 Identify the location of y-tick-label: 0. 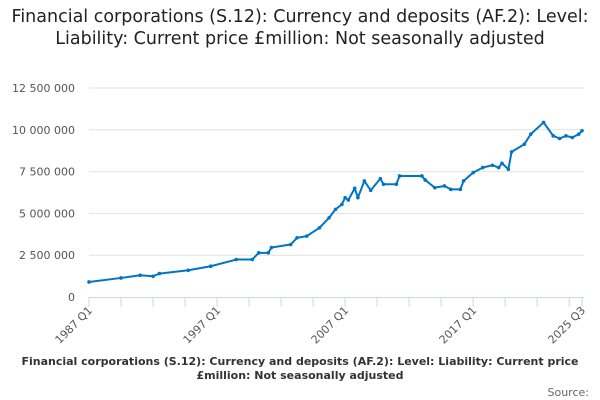
(71, 297).